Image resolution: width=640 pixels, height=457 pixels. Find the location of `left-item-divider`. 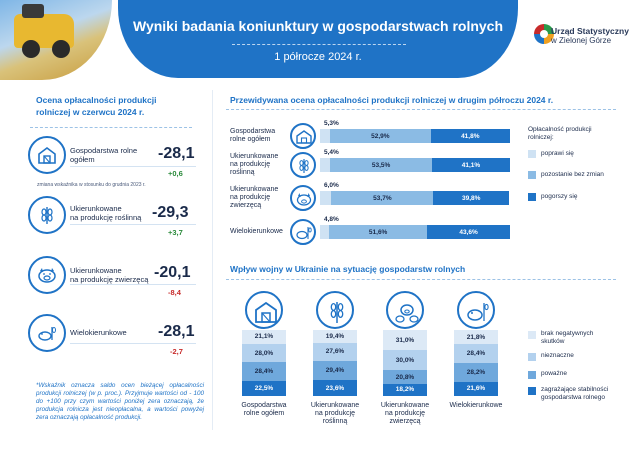

left-item-divider is located at coordinates (133, 166).